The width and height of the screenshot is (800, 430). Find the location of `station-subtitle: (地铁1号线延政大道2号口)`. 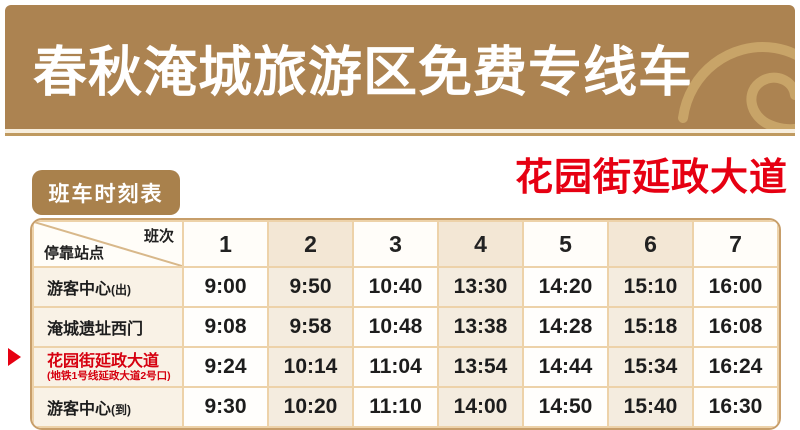

station-subtitle: (地铁1号线延政大道2号口) is located at coordinates (109, 375).